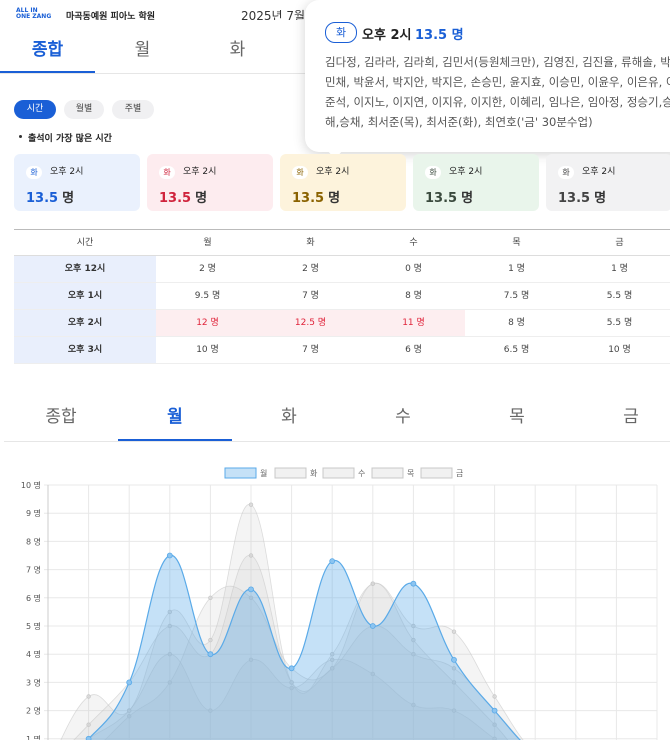 Image resolution: width=670 pixels, height=740 pixels. Describe the element at coordinates (631, 417) in the screenshot. I see `day-tab: 금` at that location.